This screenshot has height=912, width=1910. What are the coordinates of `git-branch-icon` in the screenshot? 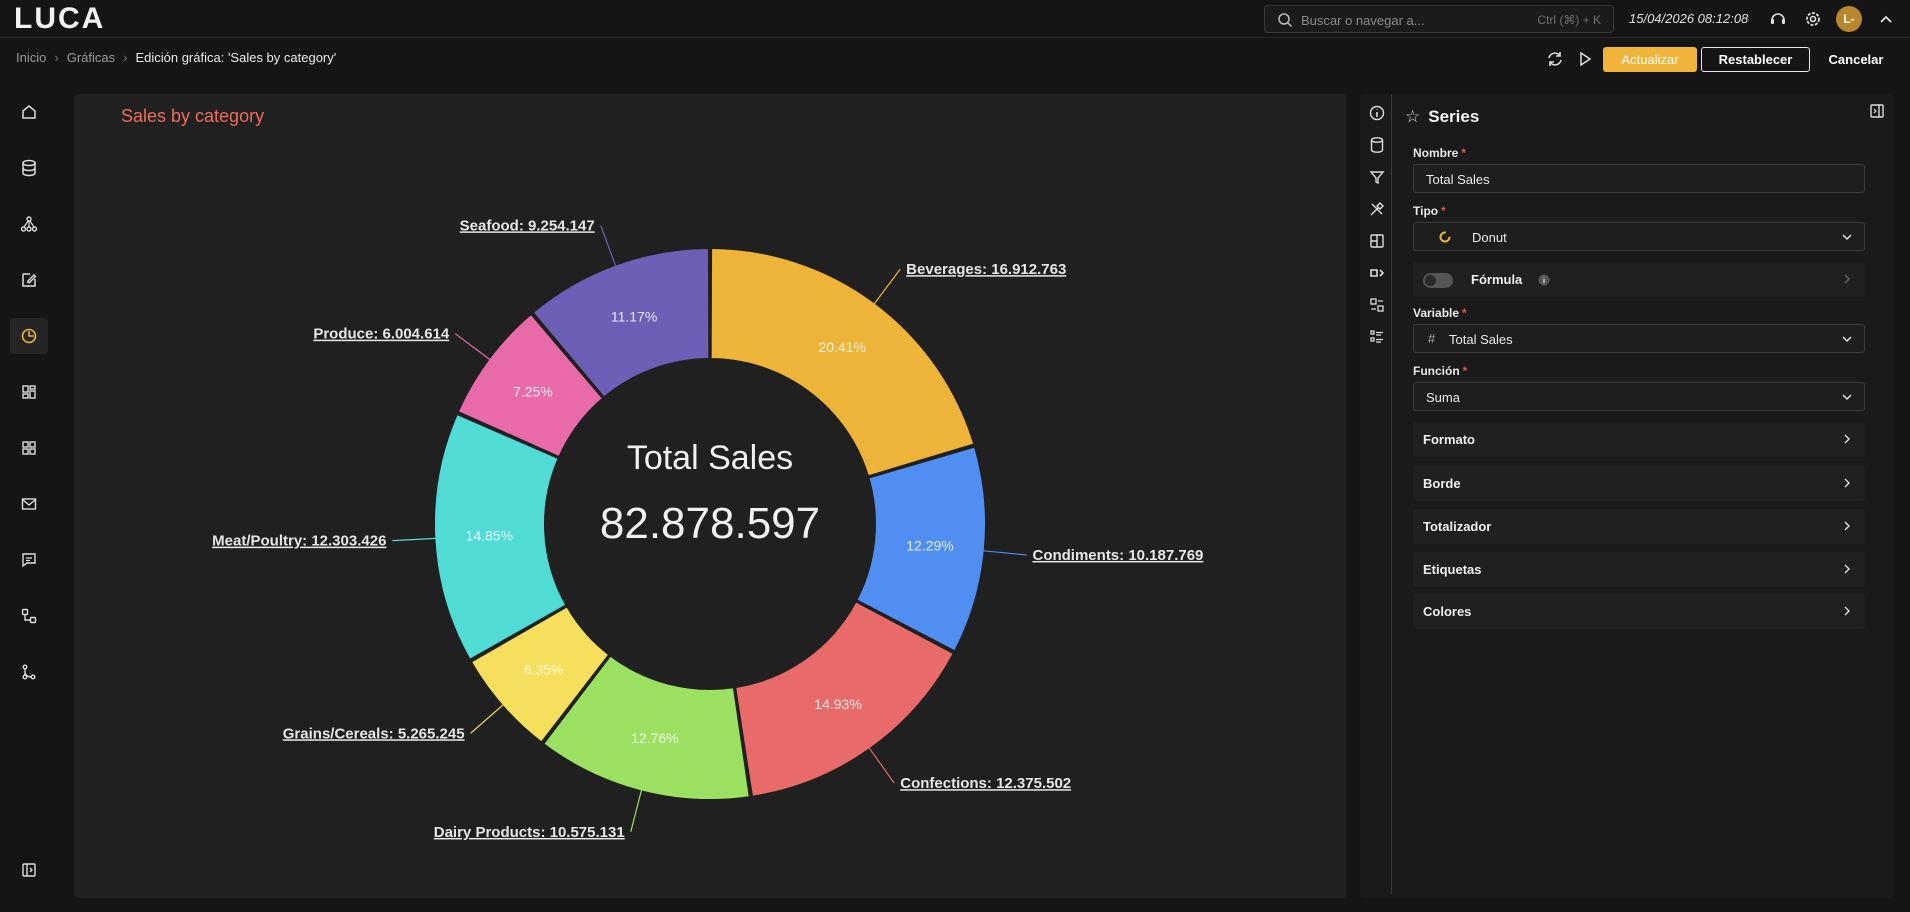 It's located at (29, 672).